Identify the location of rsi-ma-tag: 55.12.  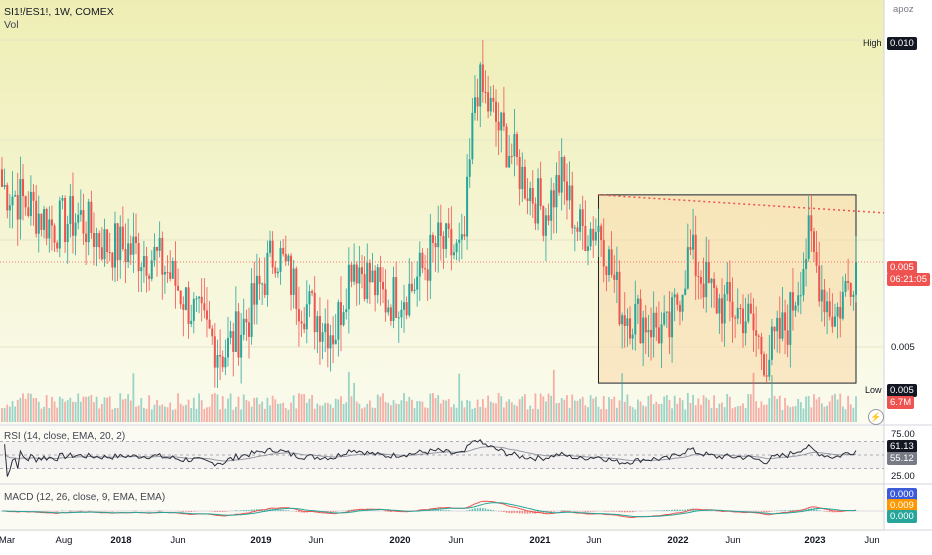
(902, 458).